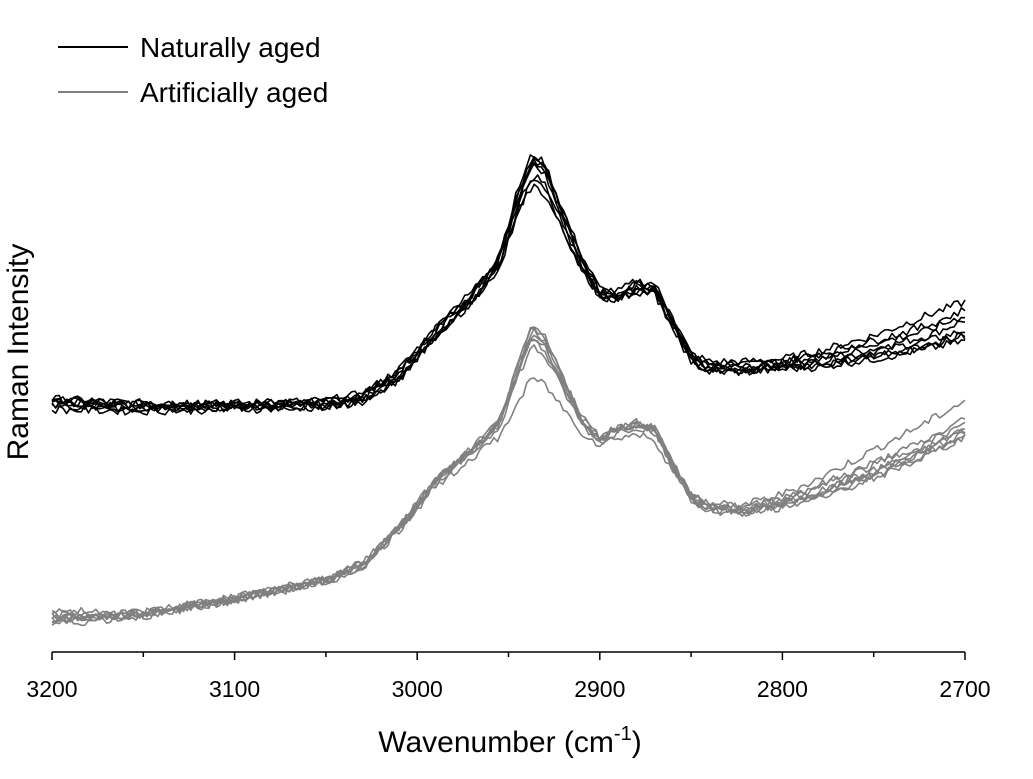 The image size is (1033, 779). What do you see at coordinates (782, 689) in the screenshot?
I see `x-tick-label: 2800` at bounding box center [782, 689].